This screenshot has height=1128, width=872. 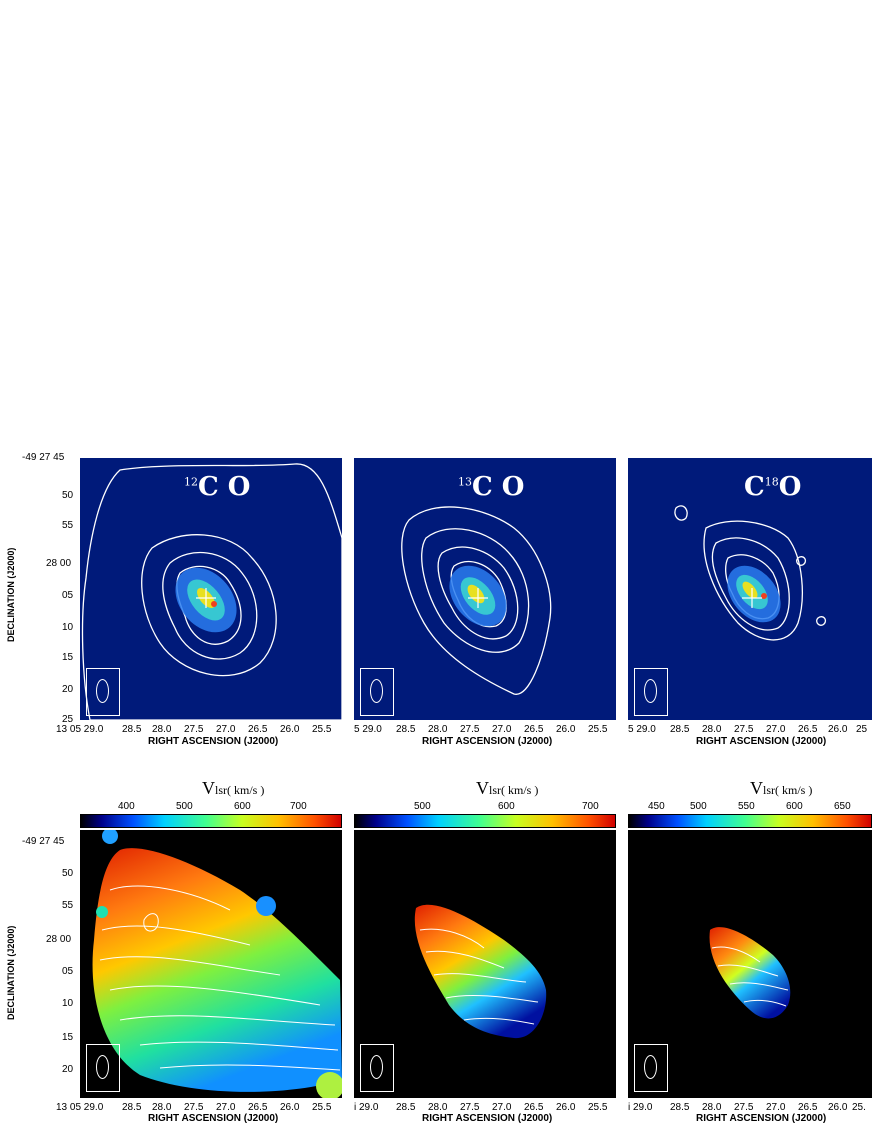 I want to click on ra-tick: 25., so click(x=859, y=1107).